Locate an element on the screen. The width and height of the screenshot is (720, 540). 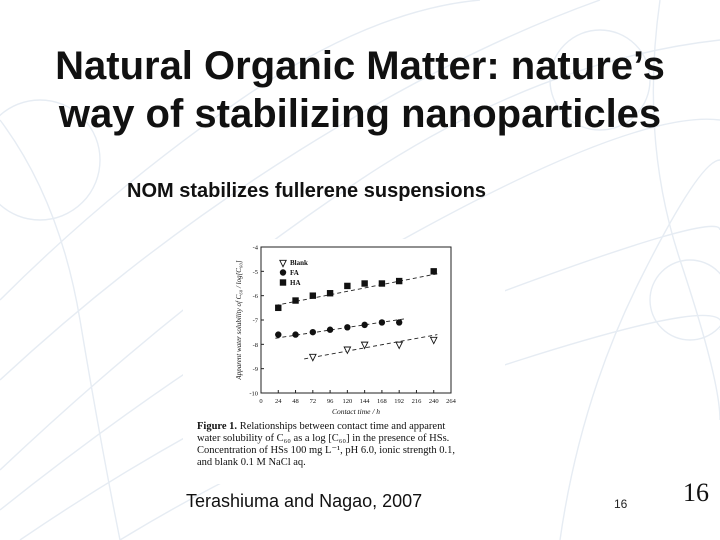
caption-line4: and blank 0.1 M NaCl aq. is located at coordinates (251, 462).